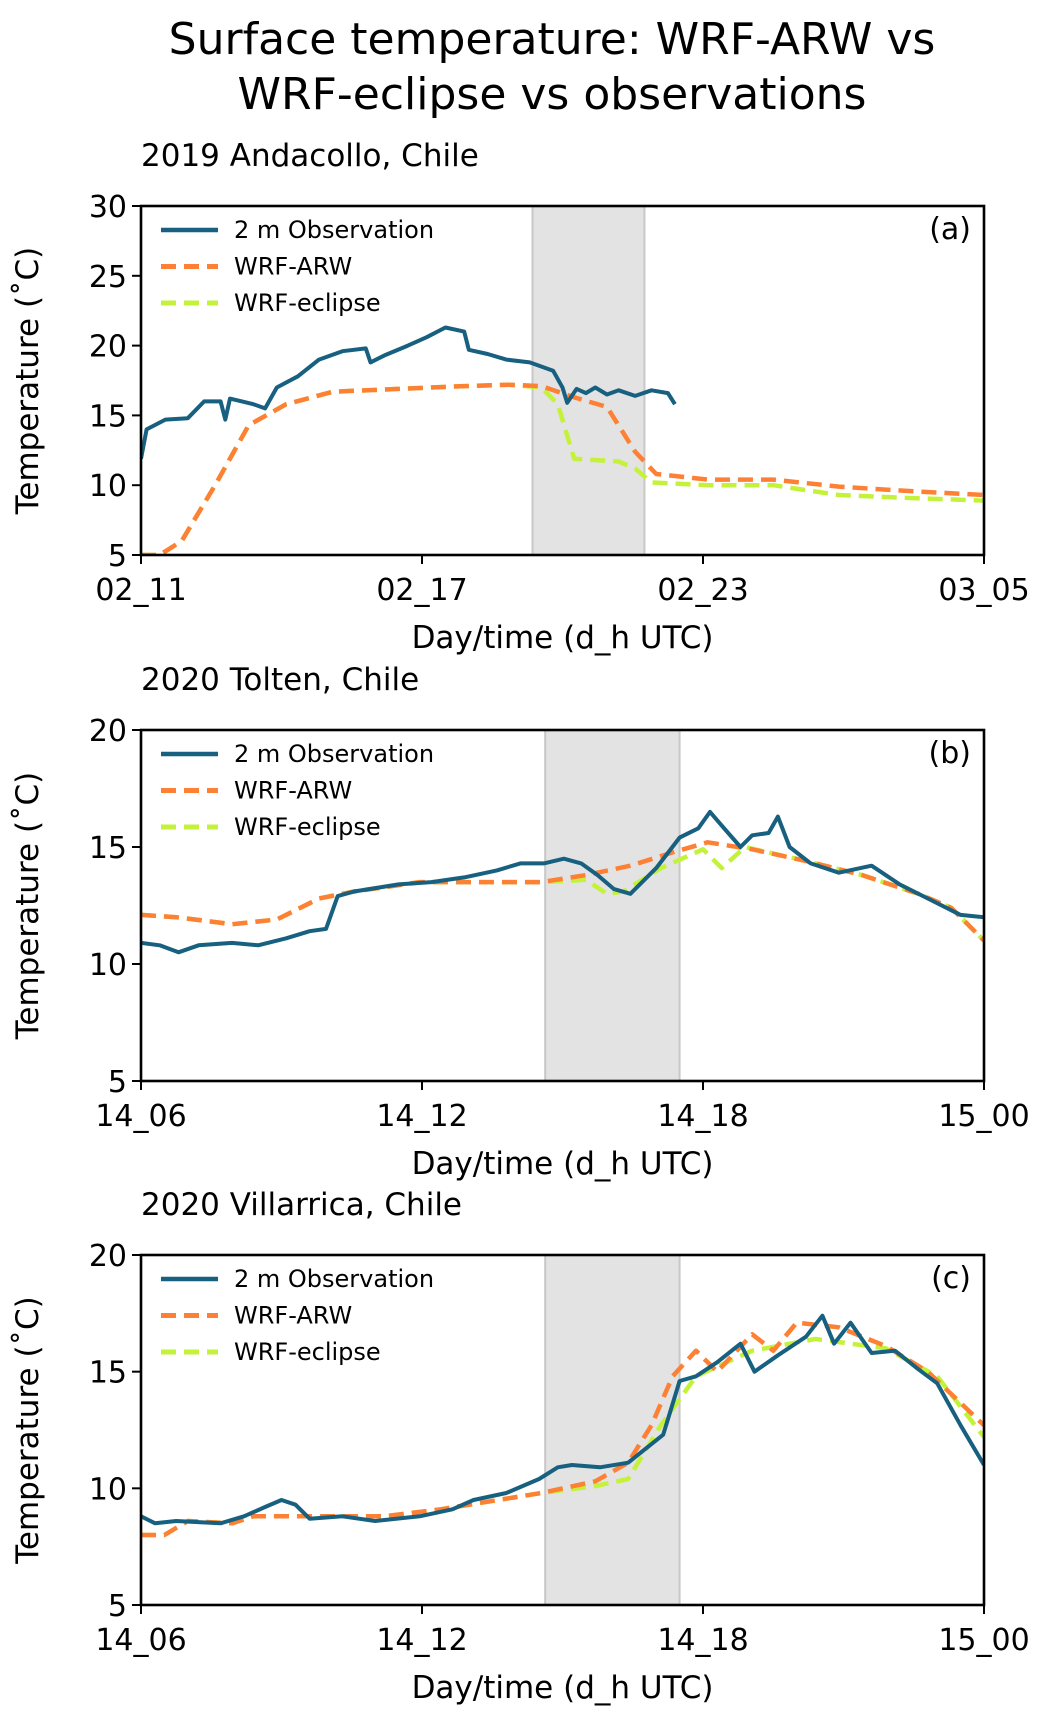 The width and height of the screenshot is (1048, 1728). I want to click on x-tick-label: 02_11, so click(140, 590).